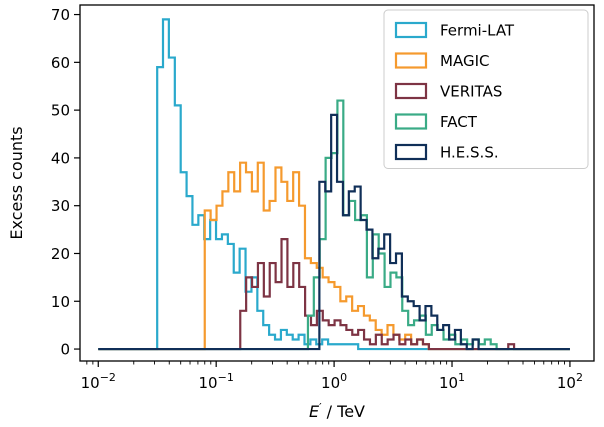 The image size is (604, 427). What do you see at coordinates (452, 381) in the screenshot?
I see `x-tick-label: 10¹` at bounding box center [452, 381].